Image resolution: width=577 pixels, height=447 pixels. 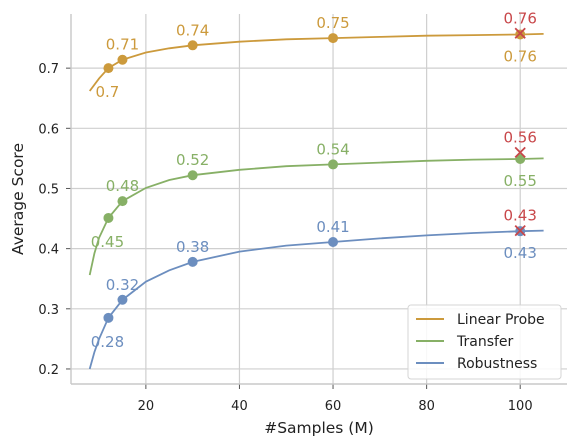 What do you see at coordinates (332, 23) in the screenshot?
I see `linear-probe-data-label: 0.75` at bounding box center [332, 23].